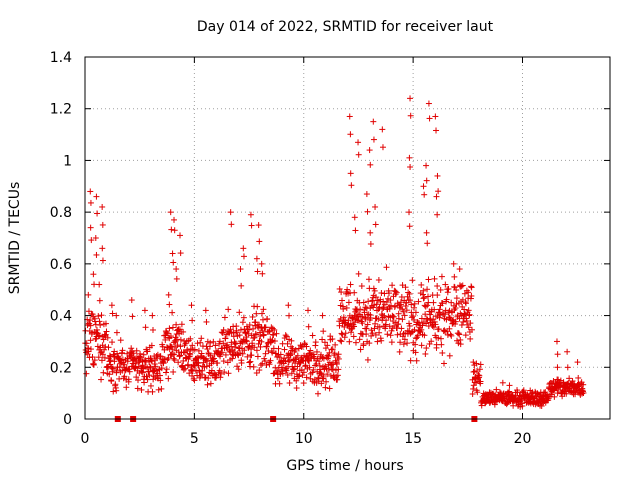  I want to click on x-tick-labels: 0 5 10 15 20, so click(306, 439).